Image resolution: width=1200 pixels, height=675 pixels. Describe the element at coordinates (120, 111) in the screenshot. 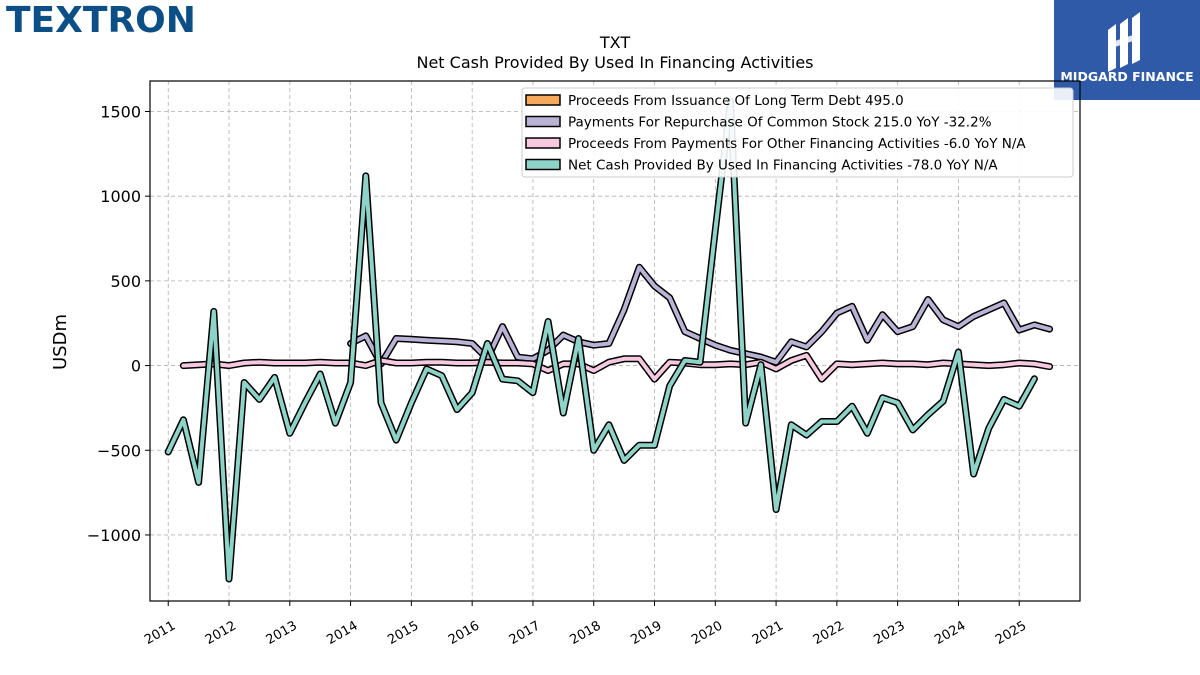

I see `y-tick-label: 1500` at that location.